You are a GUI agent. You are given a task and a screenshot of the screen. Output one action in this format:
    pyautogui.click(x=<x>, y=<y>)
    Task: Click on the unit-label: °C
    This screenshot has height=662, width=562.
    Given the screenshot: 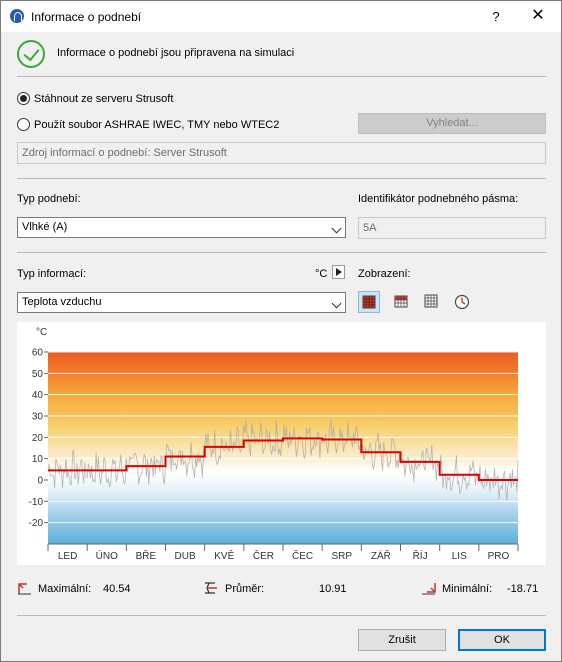 What is the action you would take?
    pyautogui.click(x=321, y=274)
    